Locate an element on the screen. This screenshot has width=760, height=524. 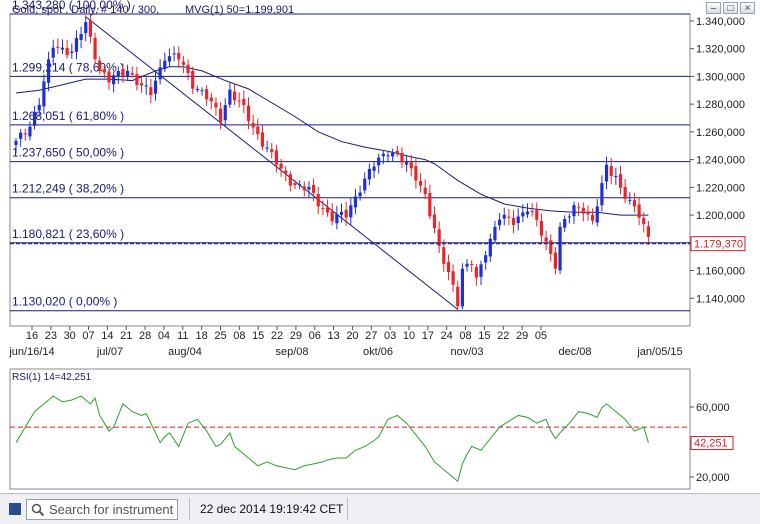
maximize-button: □ is located at coordinates (730, 8).